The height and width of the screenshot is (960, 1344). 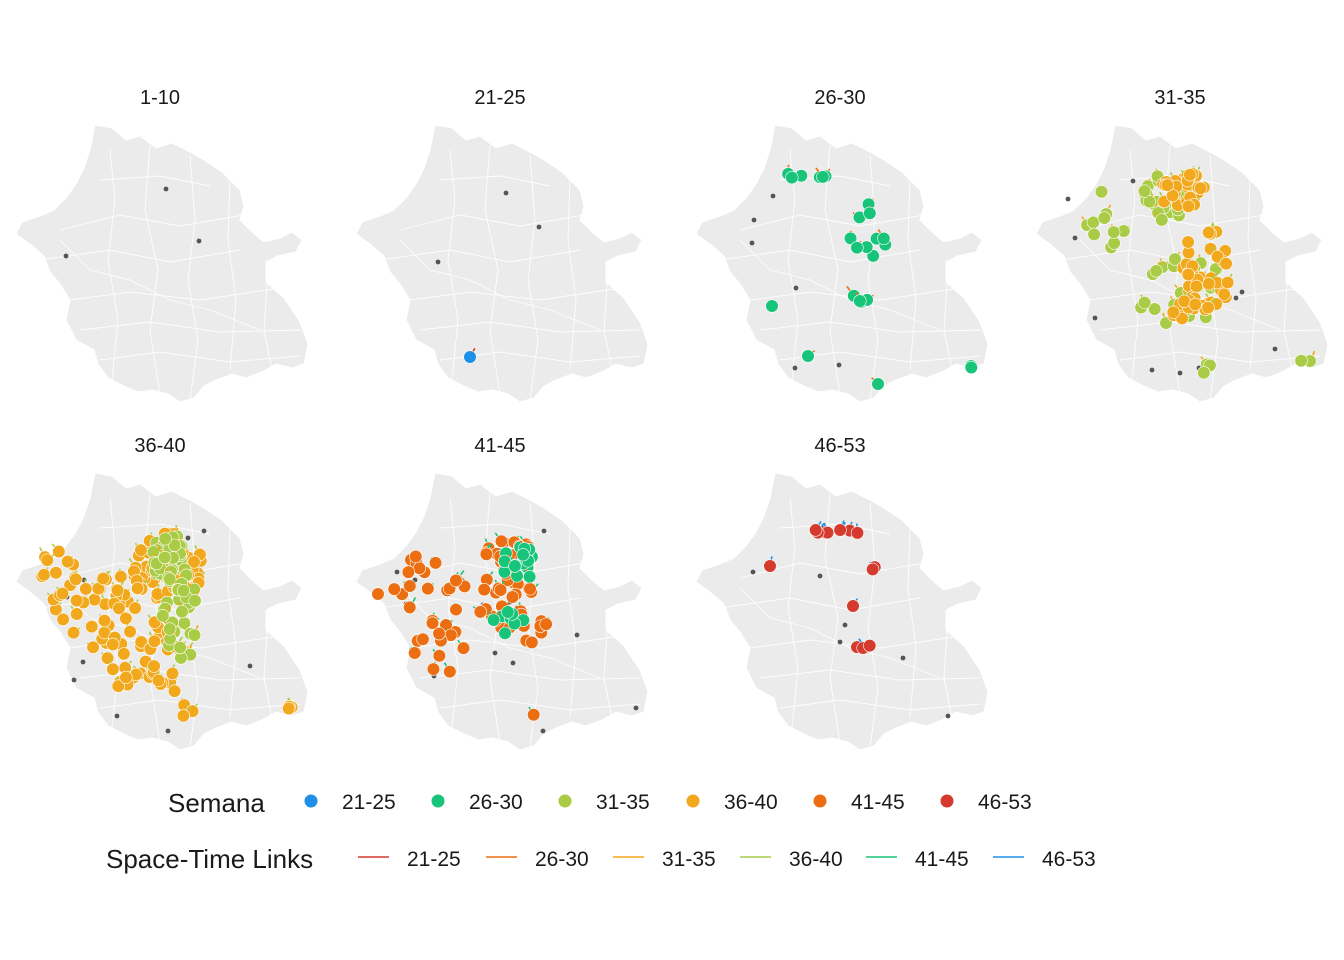 What do you see at coordinates (820, 801) in the screenshot?
I see `legend-key-point` at bounding box center [820, 801].